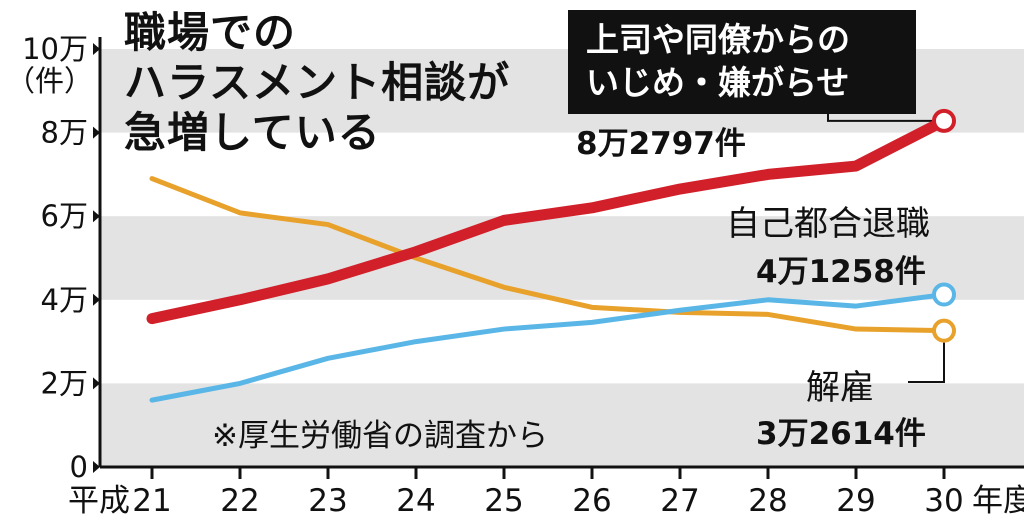 Image resolution: width=1024 pixels, height=532 pixels. I want to click on x-axis-prefix: 平成, so click(99, 501).